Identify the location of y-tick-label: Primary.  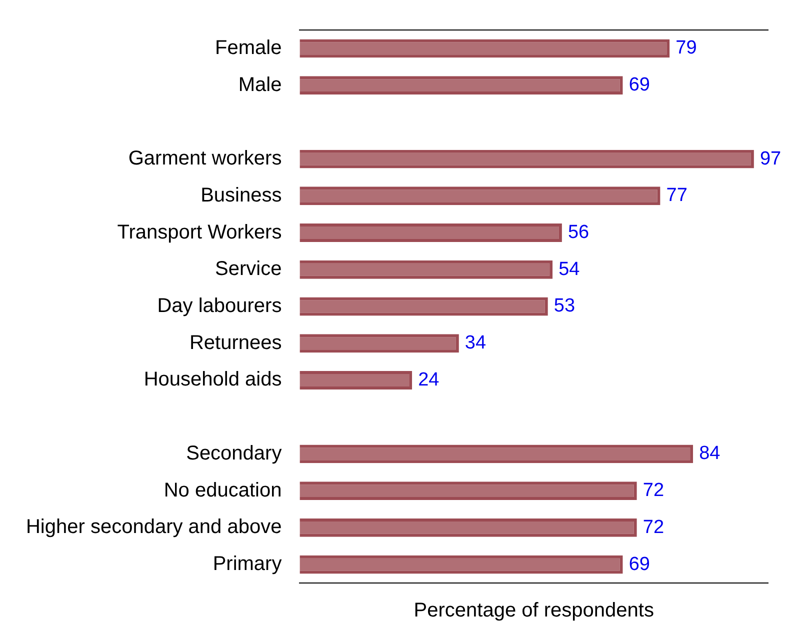
(247, 564).